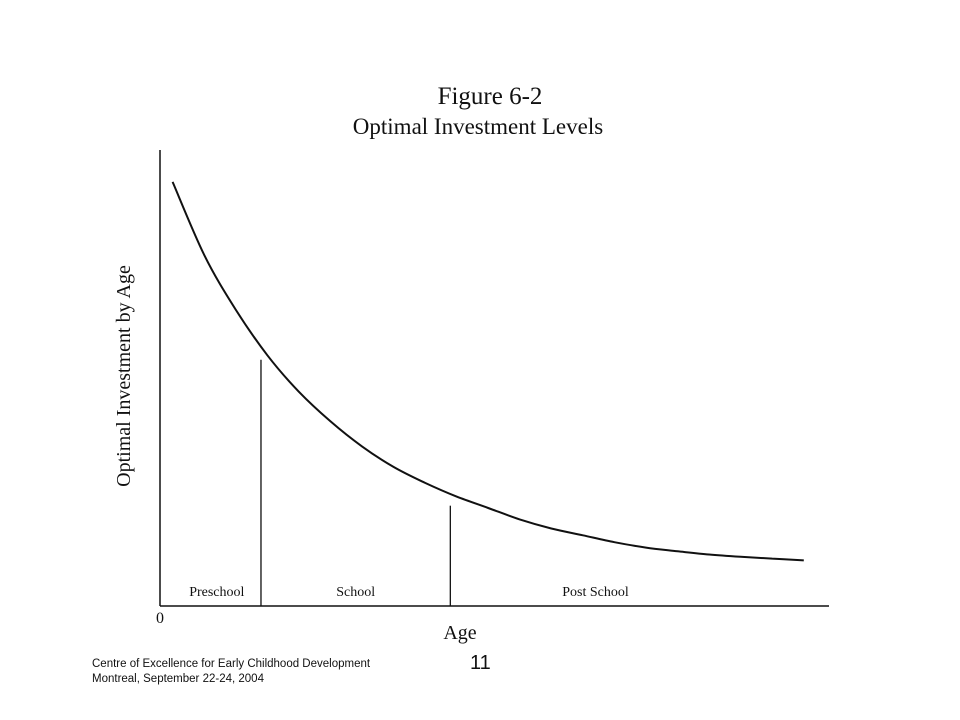 Image resolution: width=960 pixels, height=720 pixels. Describe the element at coordinates (480, 663) in the screenshot. I see `page-number: 11` at that location.